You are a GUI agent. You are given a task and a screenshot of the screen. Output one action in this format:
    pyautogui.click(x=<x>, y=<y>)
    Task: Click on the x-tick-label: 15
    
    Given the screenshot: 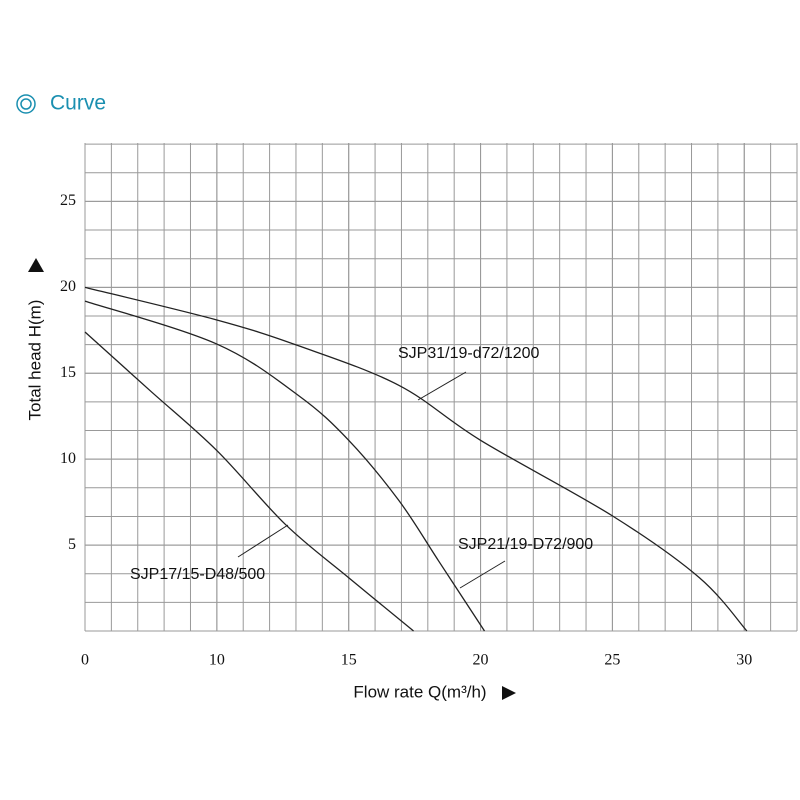 What is the action you would take?
    pyautogui.click(x=349, y=660)
    